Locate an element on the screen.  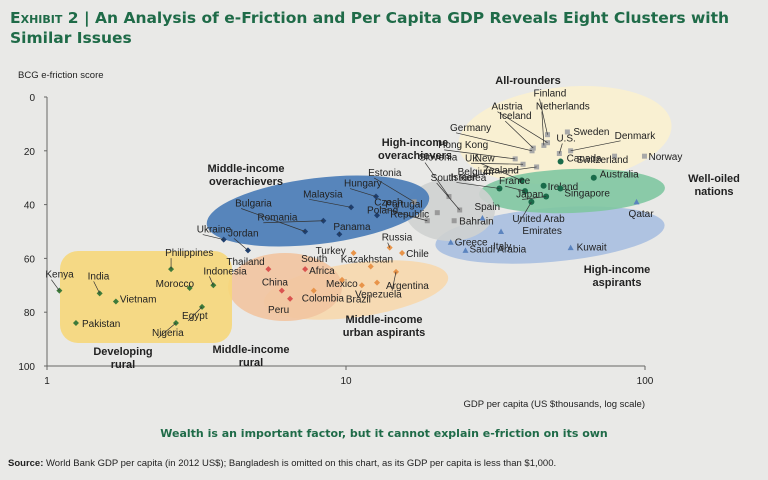
source-label: Source: is located at coordinates (26, 463).